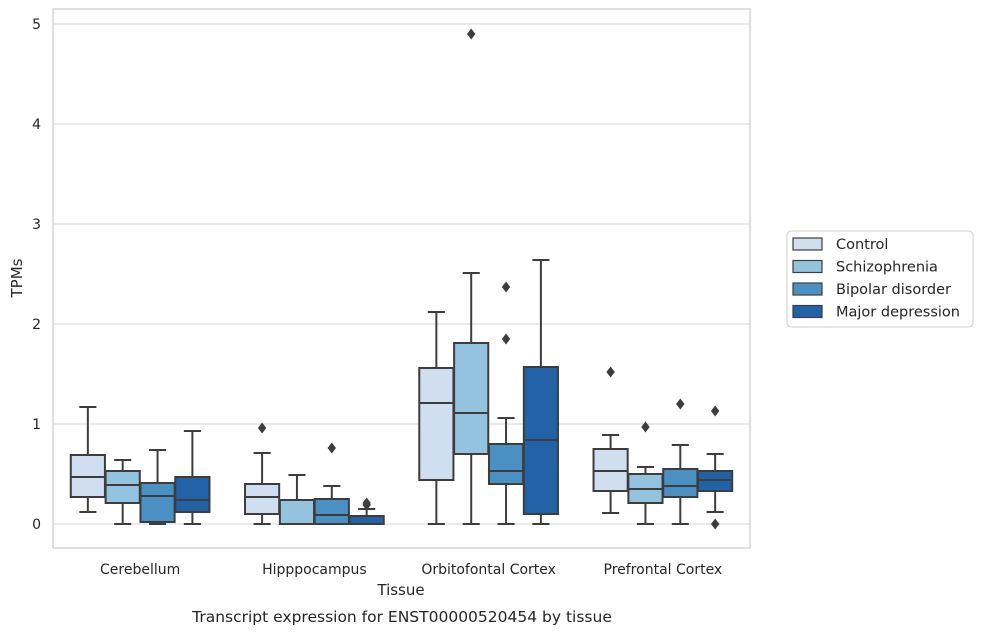 The height and width of the screenshot is (634, 983). Describe the element at coordinates (862, 245) in the screenshot. I see `legend-label: Control` at that location.